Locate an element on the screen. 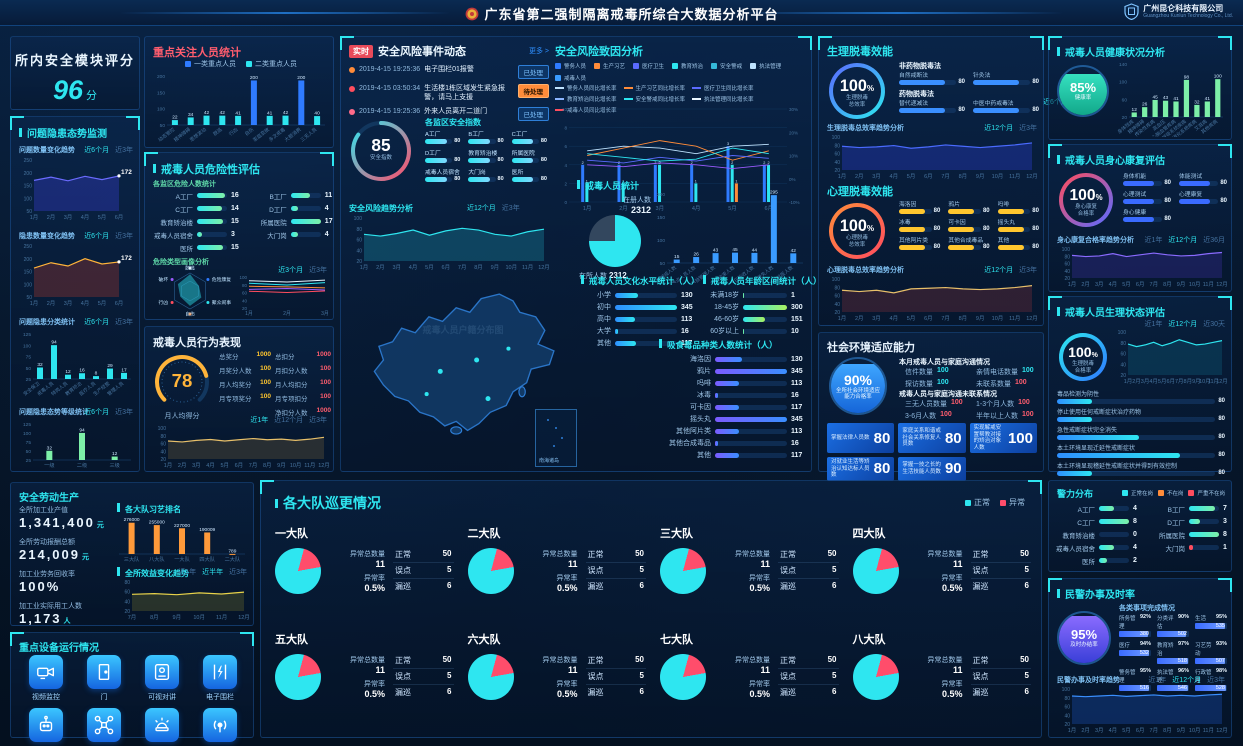 The image size is (1243, 746). legend-item: 生产习艺 is located at coordinates (609, 66).